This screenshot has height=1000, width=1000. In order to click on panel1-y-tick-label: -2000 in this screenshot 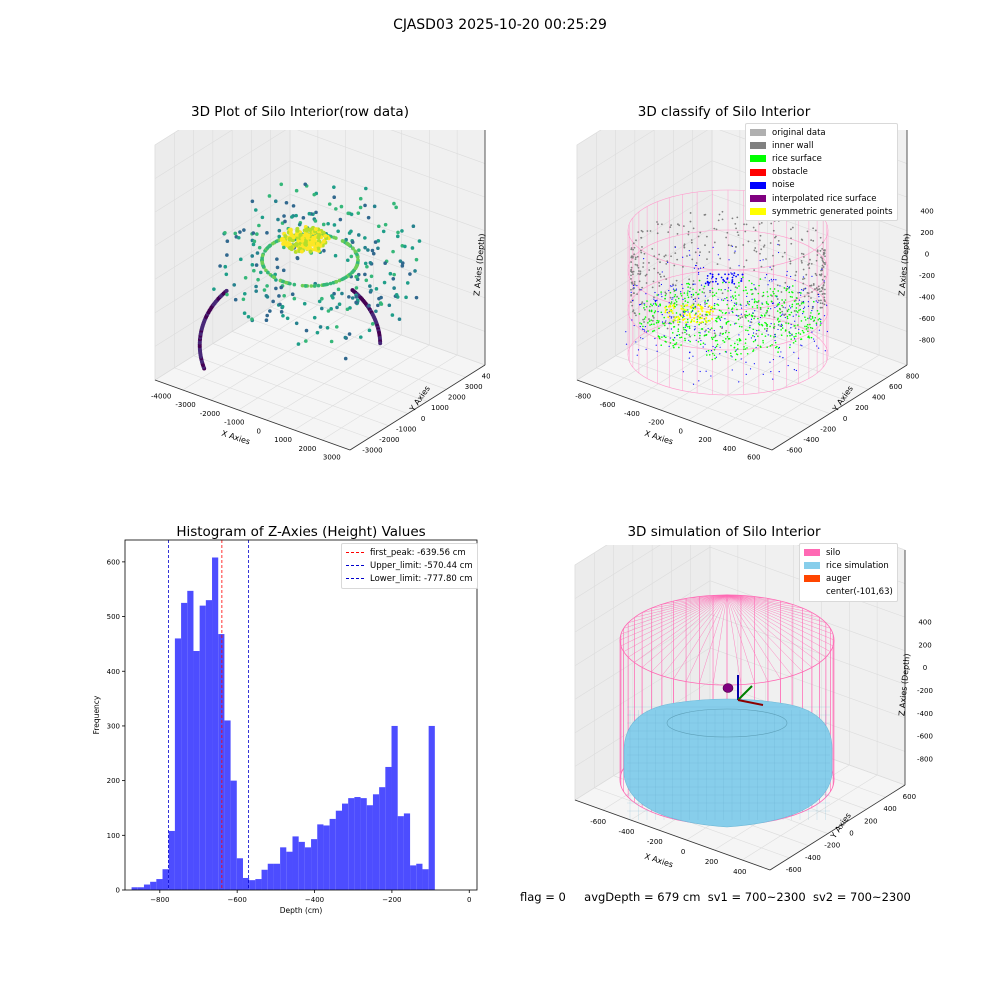, I will do `click(389, 440)`.